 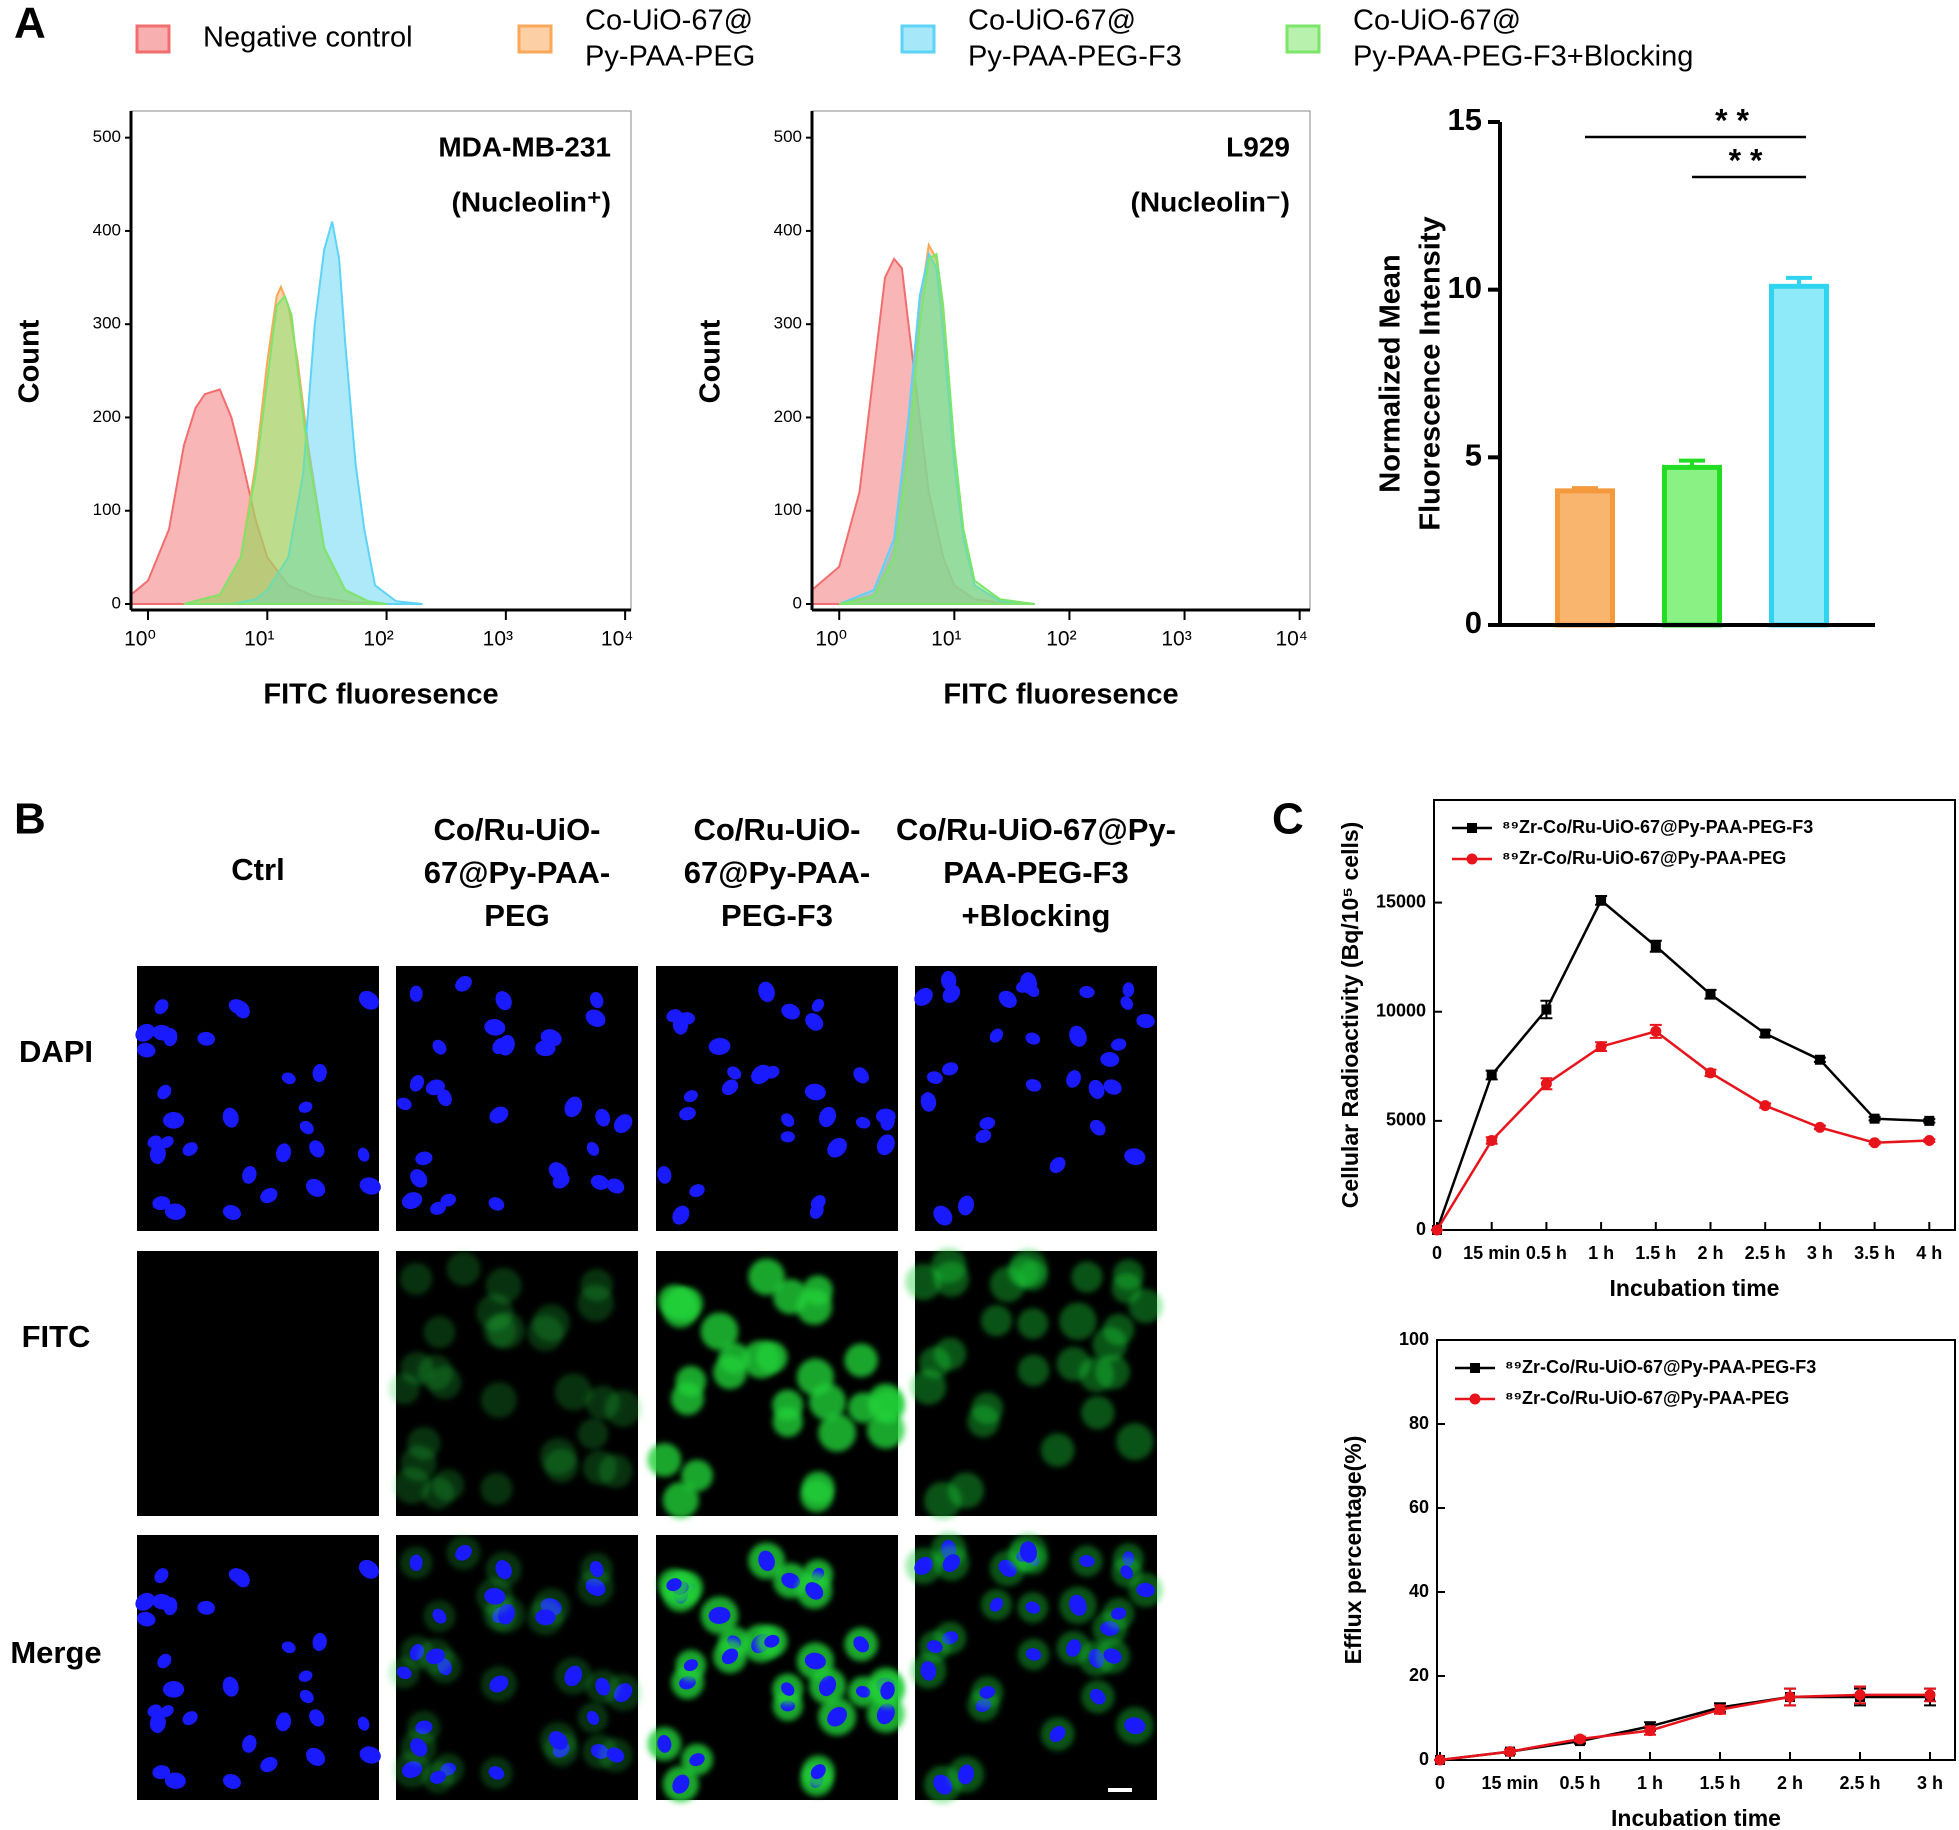 What do you see at coordinates (1491, 1253) in the screenshot?
I see `x-tick-label: 15 min` at bounding box center [1491, 1253].